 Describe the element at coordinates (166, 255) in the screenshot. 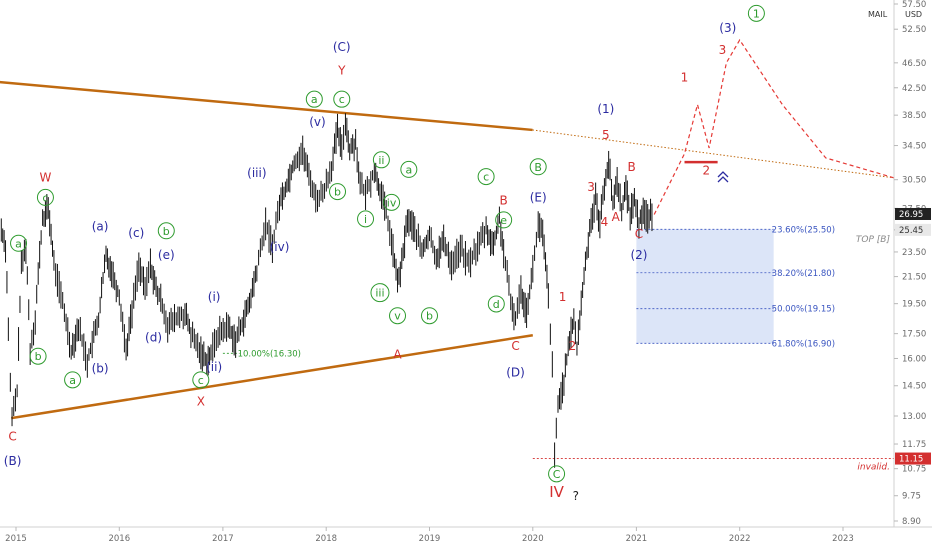

I see `wave-label: (e)` at that location.